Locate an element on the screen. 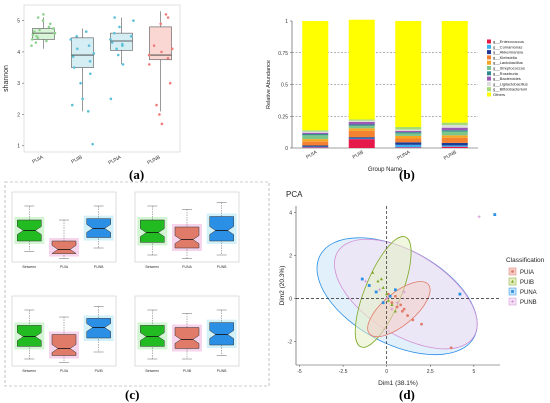 The image size is (550, 403). legend-label-b: g__Lactobacillus is located at coordinates (508, 62).